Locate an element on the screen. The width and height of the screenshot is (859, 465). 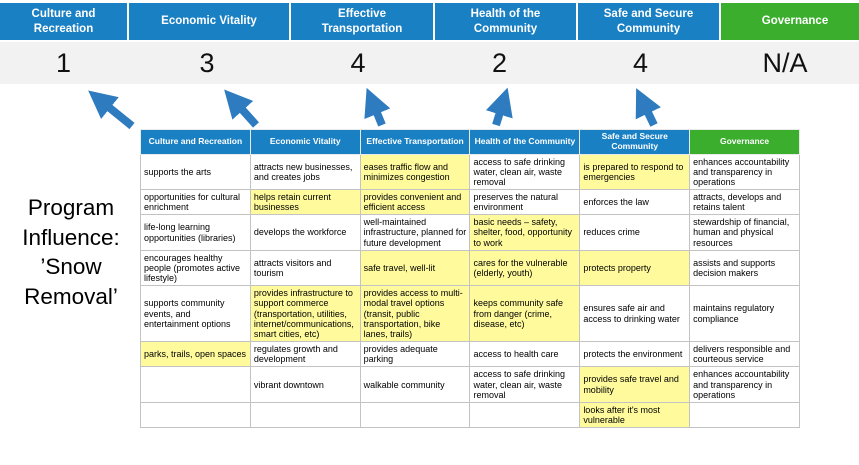
matrix-header: Culture and Recreation is located at coordinates (195, 142).